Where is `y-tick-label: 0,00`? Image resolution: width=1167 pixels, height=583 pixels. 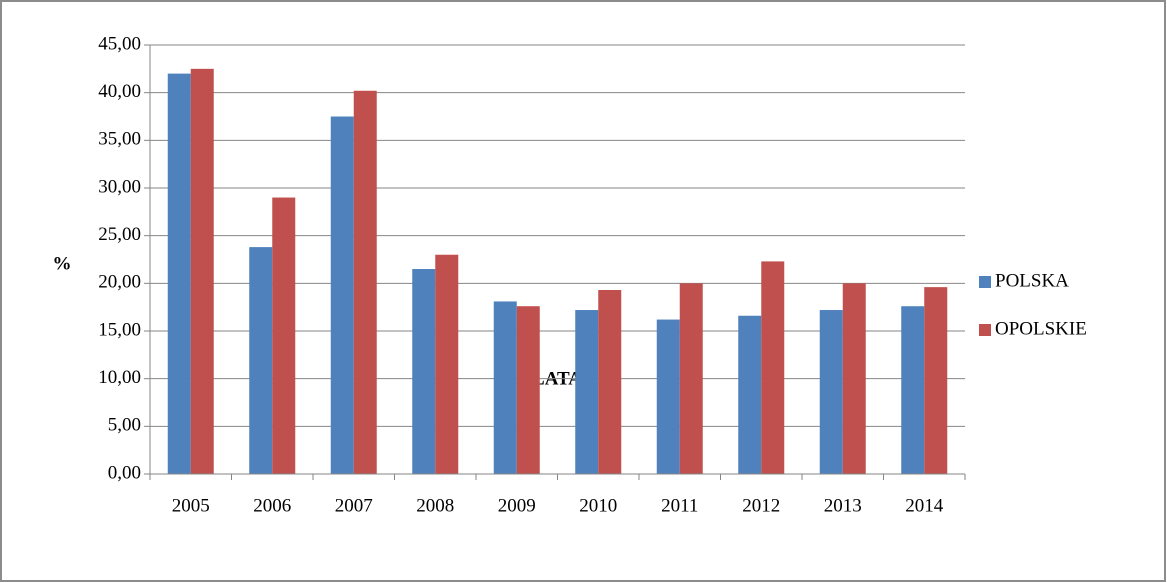
y-tick-label: 0,00 is located at coordinates (124, 472).